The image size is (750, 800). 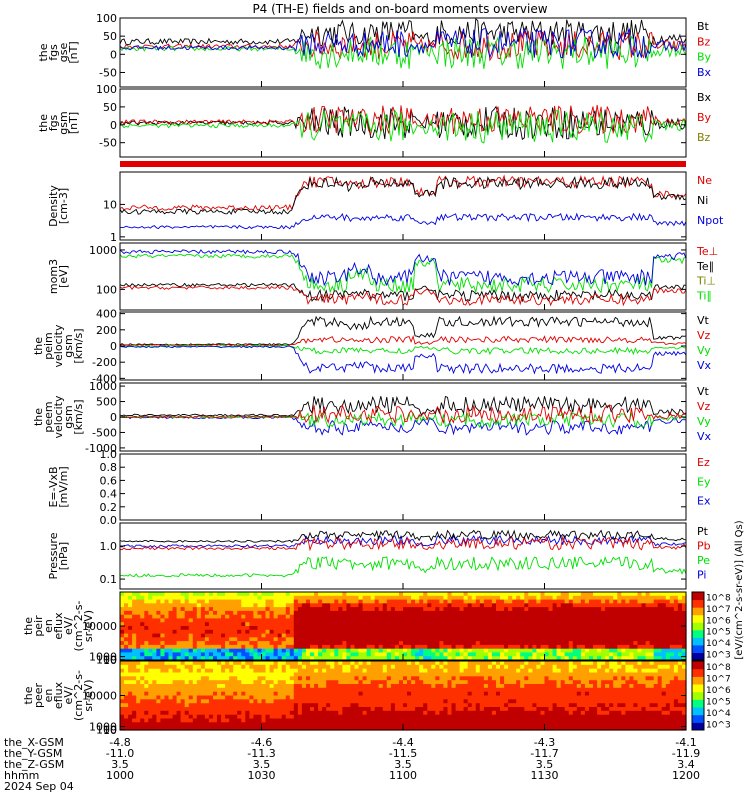 I want to click on legend-entry: Vz, so click(x=704, y=406).